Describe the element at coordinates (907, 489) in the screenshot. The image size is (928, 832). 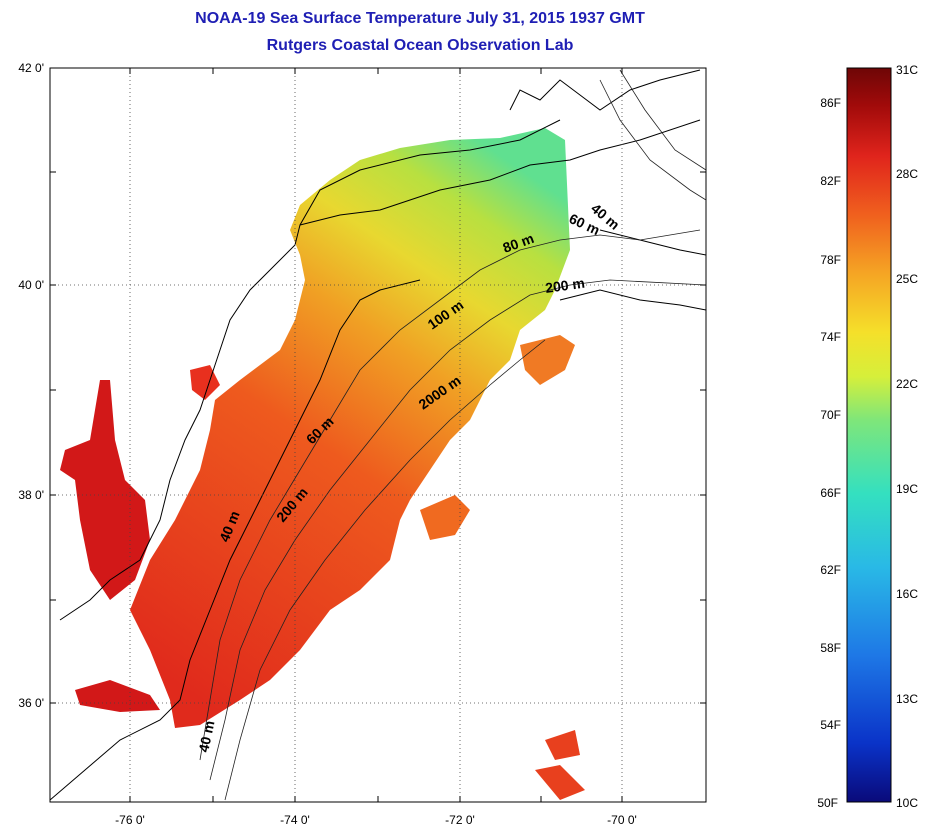
I see `colorbar-c-label: 19C` at that location.